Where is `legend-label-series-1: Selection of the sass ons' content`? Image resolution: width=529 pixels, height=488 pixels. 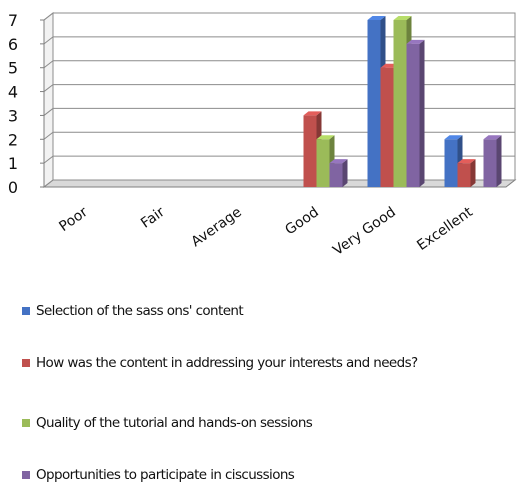
legend-label-series-1: Selection of the sass ons' content is located at coordinates (140, 311).